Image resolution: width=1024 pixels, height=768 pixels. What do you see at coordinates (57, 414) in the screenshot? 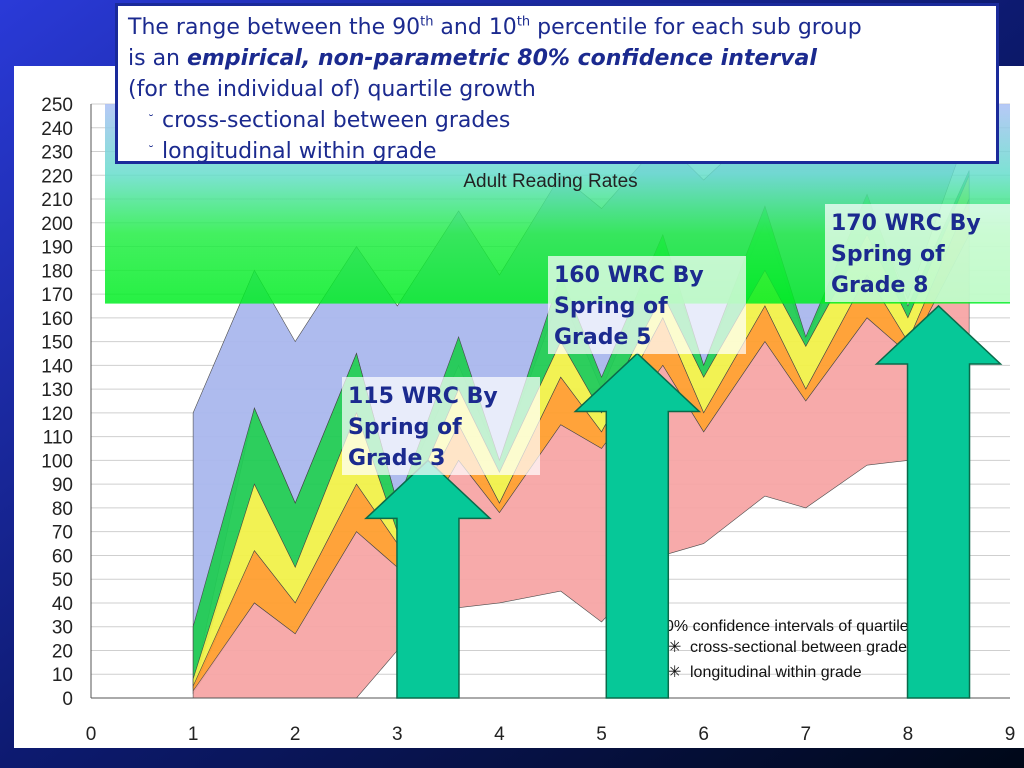
I see `y-tick-label: 120` at bounding box center [57, 414].